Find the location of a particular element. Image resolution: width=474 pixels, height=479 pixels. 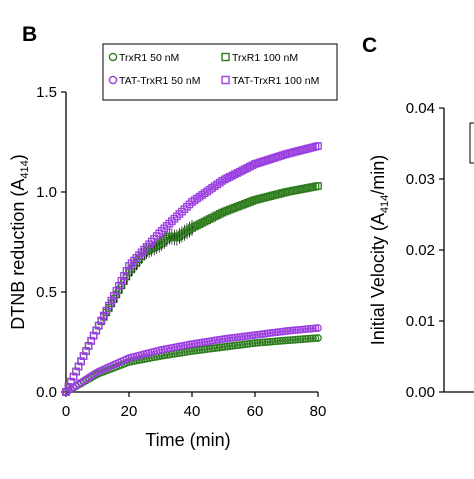

panel-b-label: B is located at coordinates (29, 34).